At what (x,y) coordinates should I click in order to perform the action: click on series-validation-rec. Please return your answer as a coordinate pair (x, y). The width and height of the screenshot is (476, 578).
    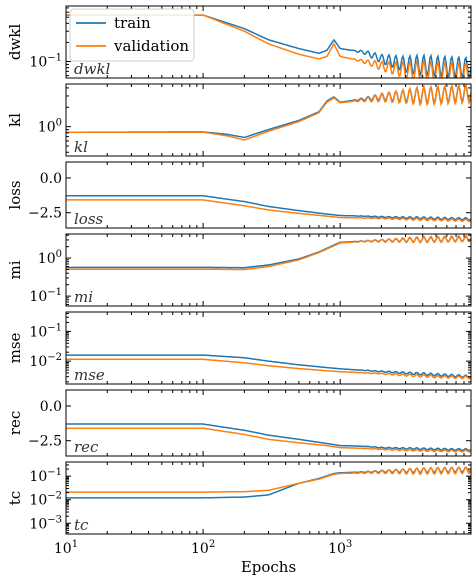
    Looking at the image, I should click on (268, 440).